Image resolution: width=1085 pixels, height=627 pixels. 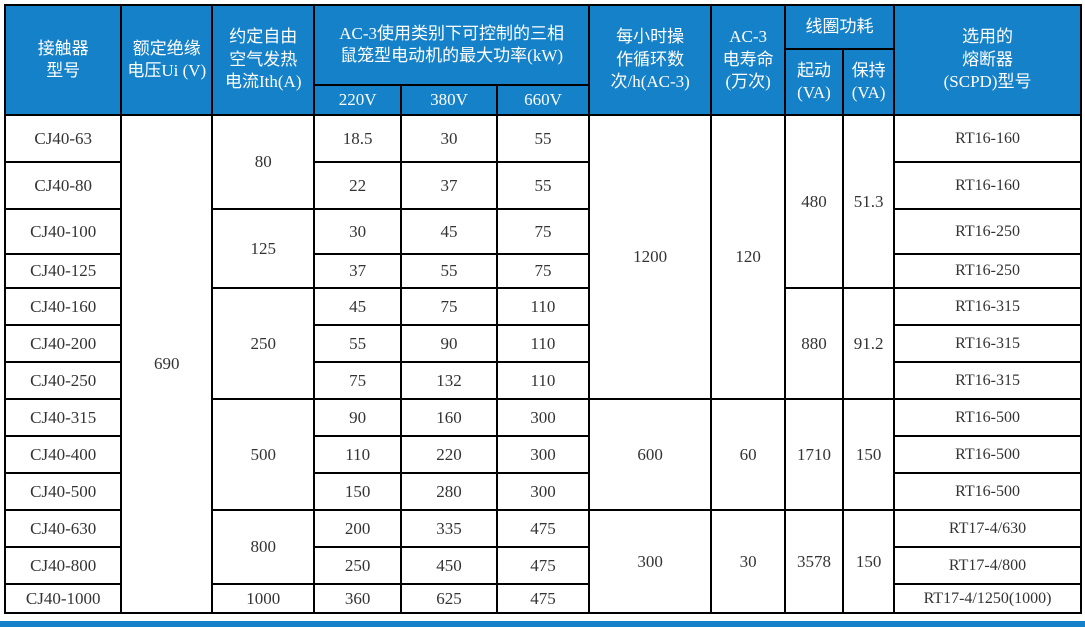 What do you see at coordinates (63, 60) in the screenshot?
I see `header-model: 接触器 型号` at bounding box center [63, 60].